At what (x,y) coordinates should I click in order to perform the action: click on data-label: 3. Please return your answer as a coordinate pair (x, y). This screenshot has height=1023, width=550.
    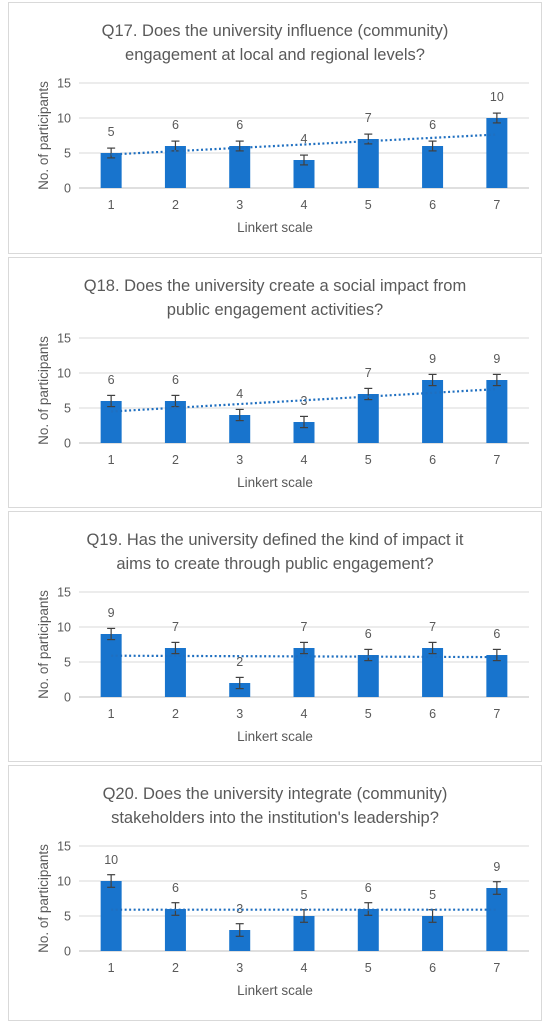
    Looking at the image, I should click on (239, 909).